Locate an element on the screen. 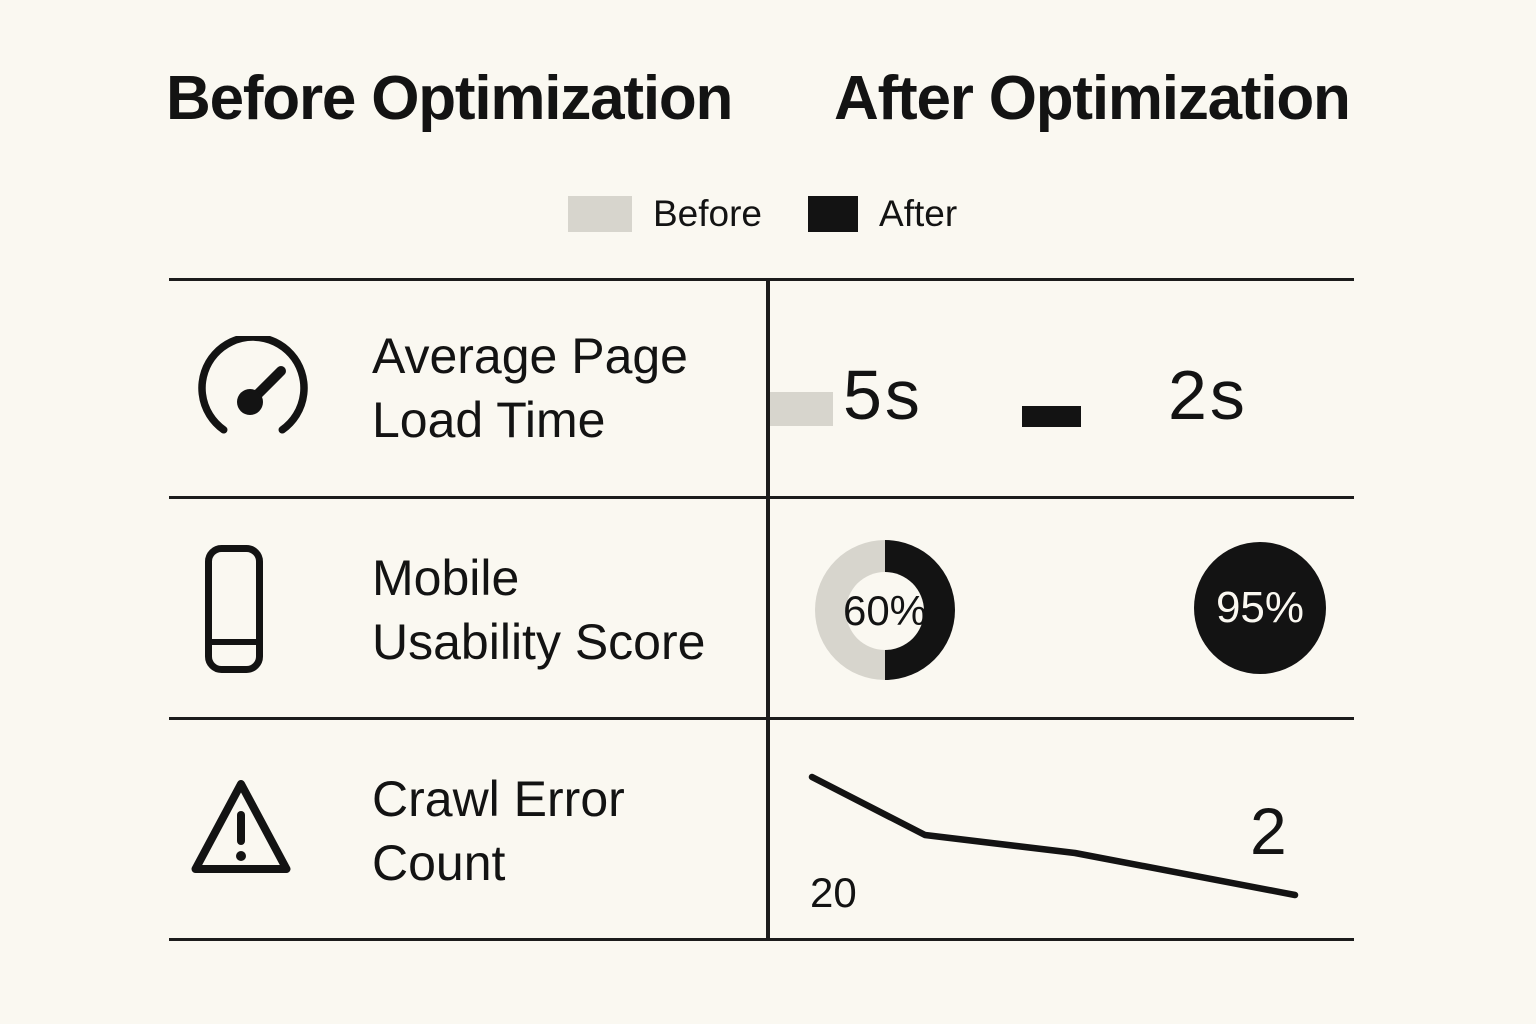 This screenshot has height=1024, width=1536. after-usability-score-value: 95% is located at coordinates (1260, 607).